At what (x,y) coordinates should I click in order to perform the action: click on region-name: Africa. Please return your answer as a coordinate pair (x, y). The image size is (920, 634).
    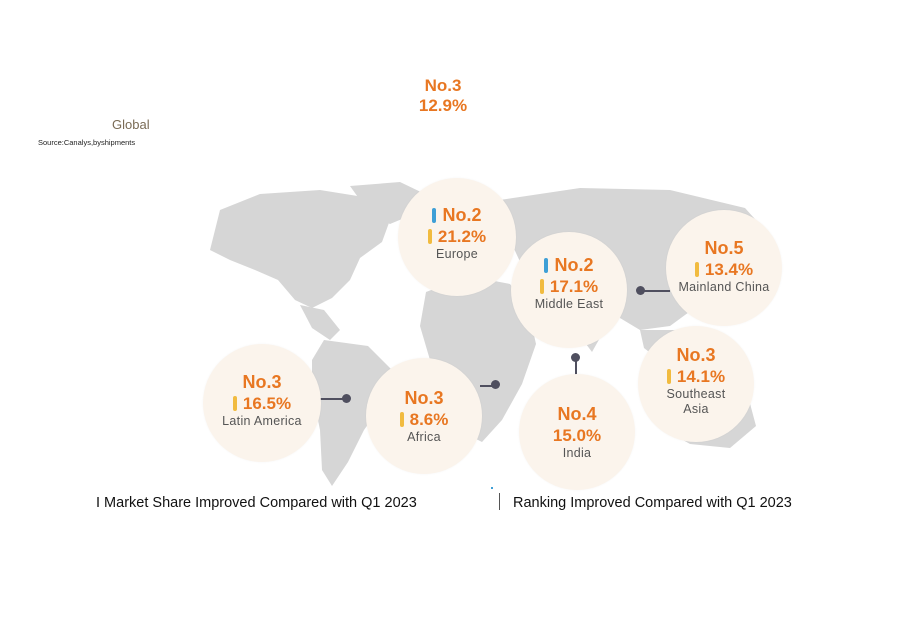
    Looking at the image, I should click on (424, 437).